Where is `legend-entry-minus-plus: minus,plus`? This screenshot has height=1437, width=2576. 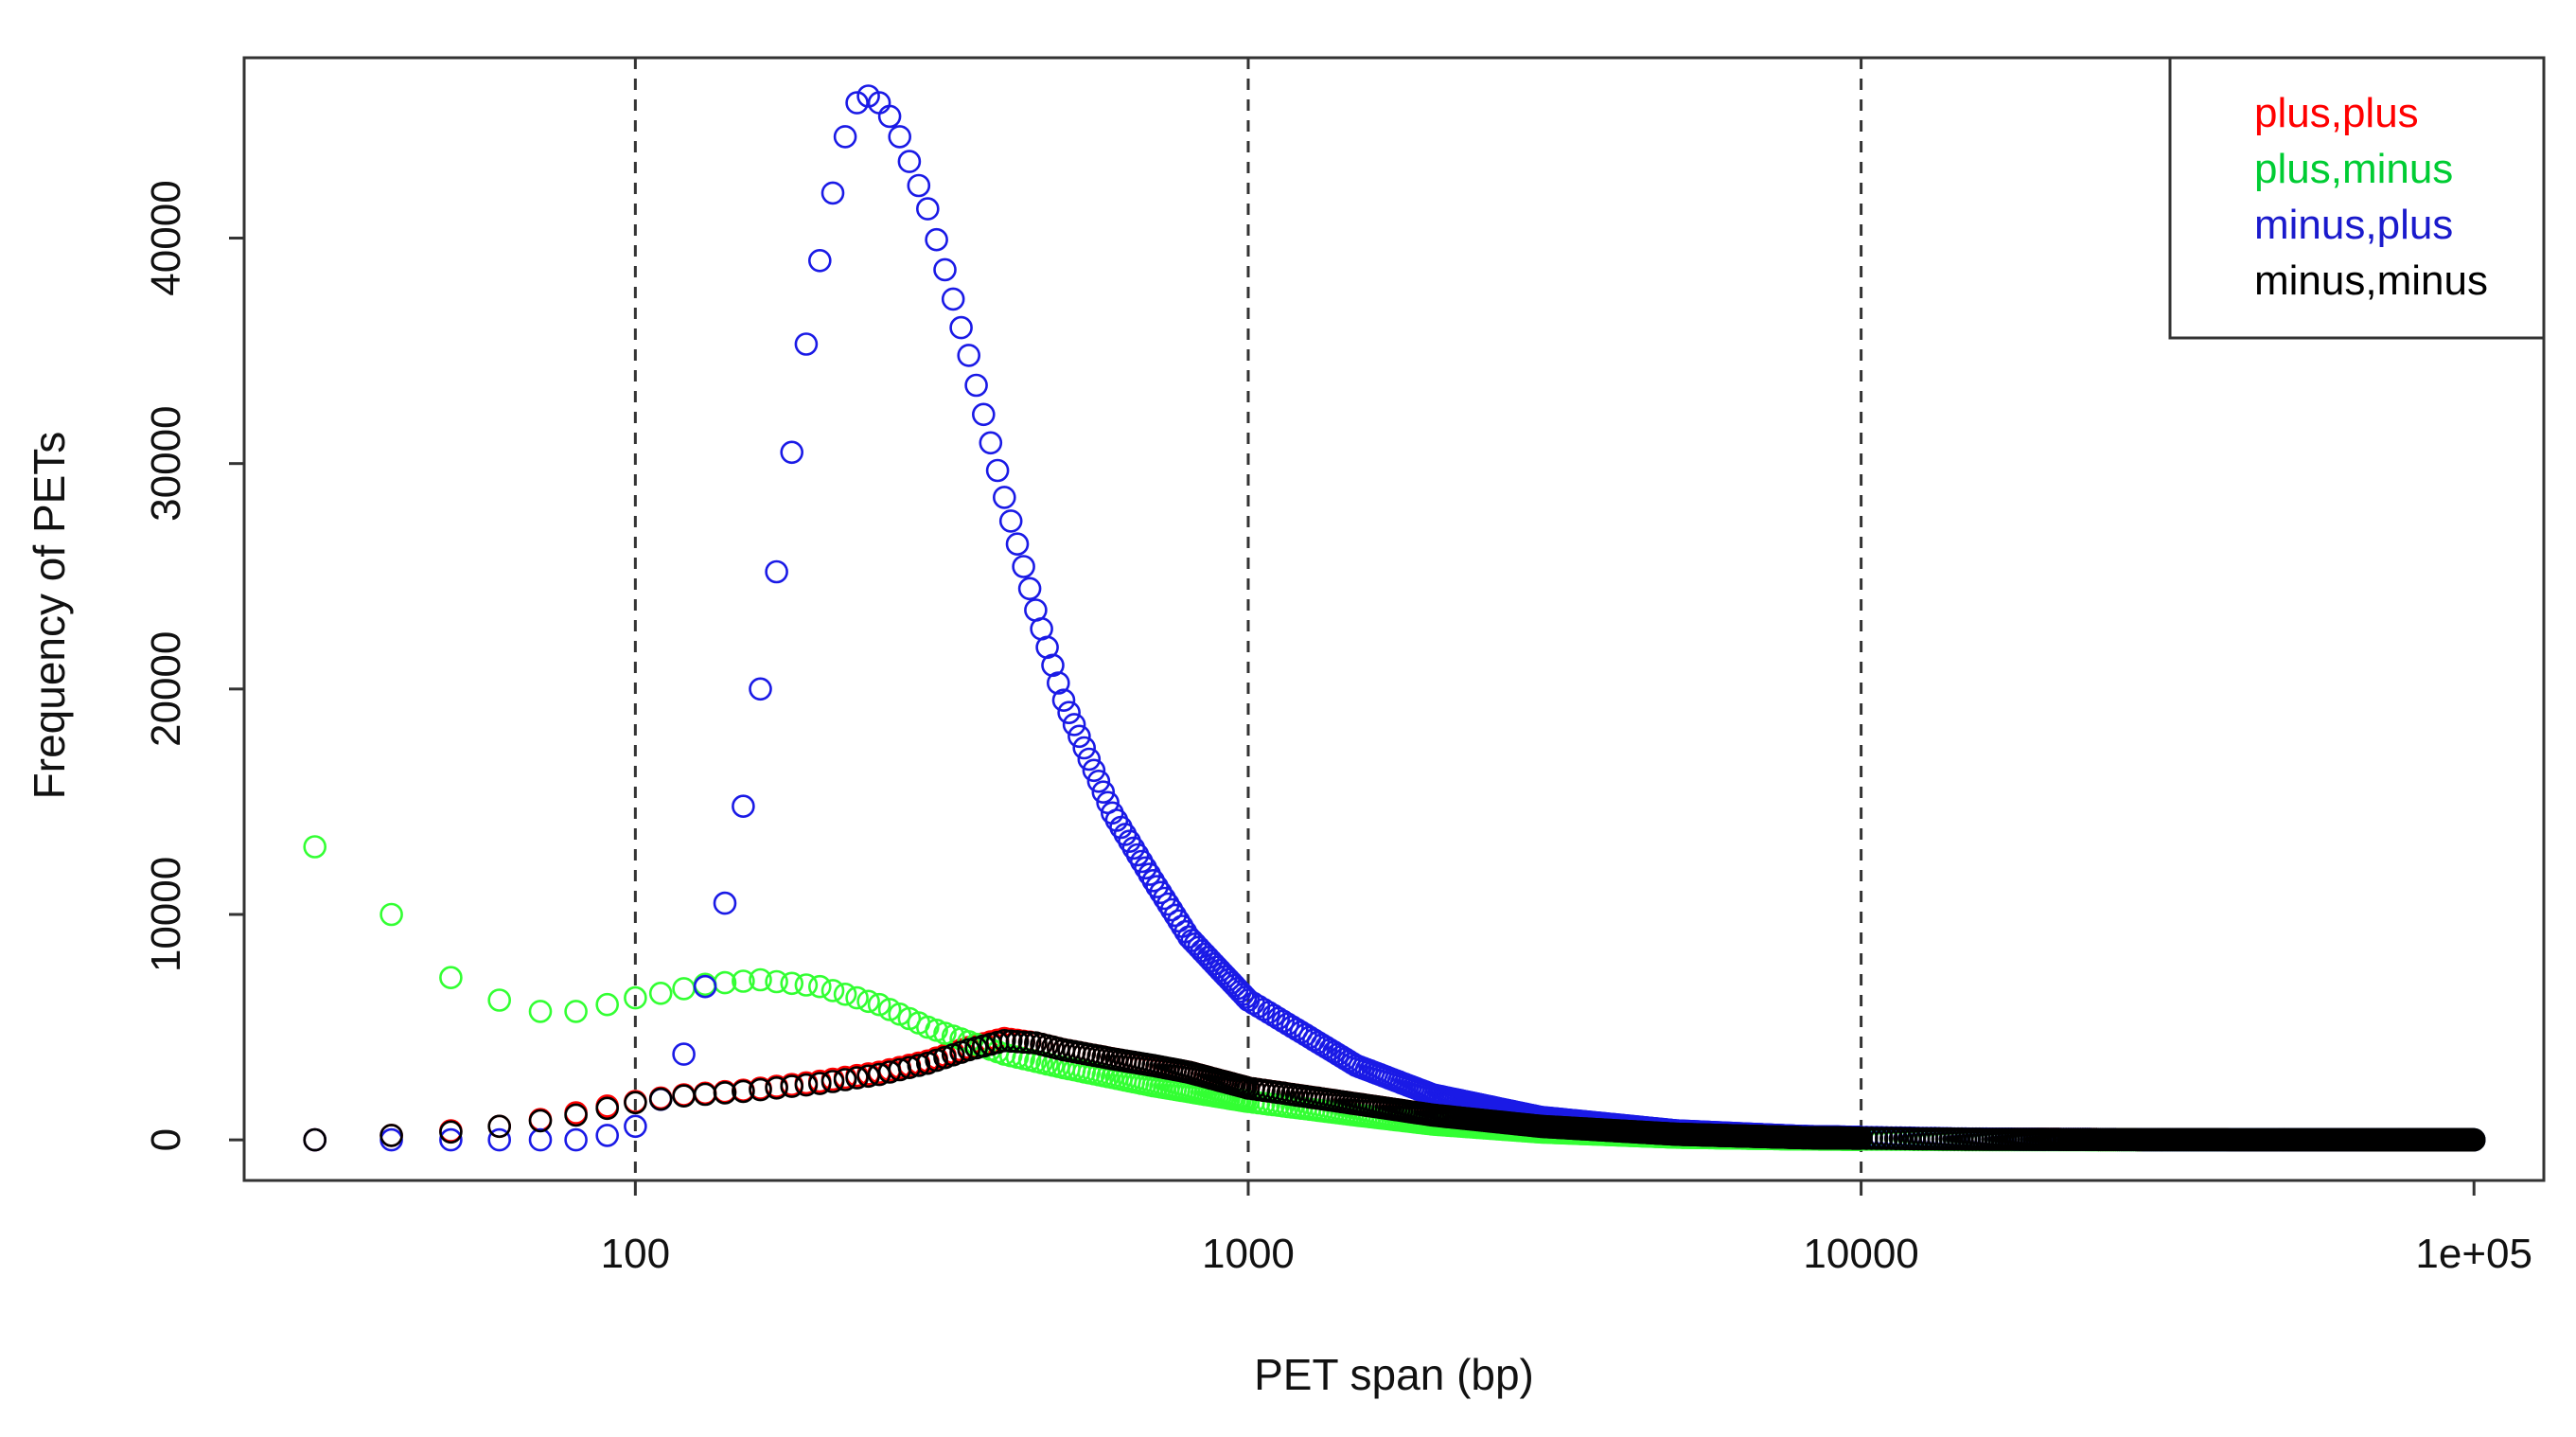
legend-entry-minus-plus: minus,plus is located at coordinates (2353, 225).